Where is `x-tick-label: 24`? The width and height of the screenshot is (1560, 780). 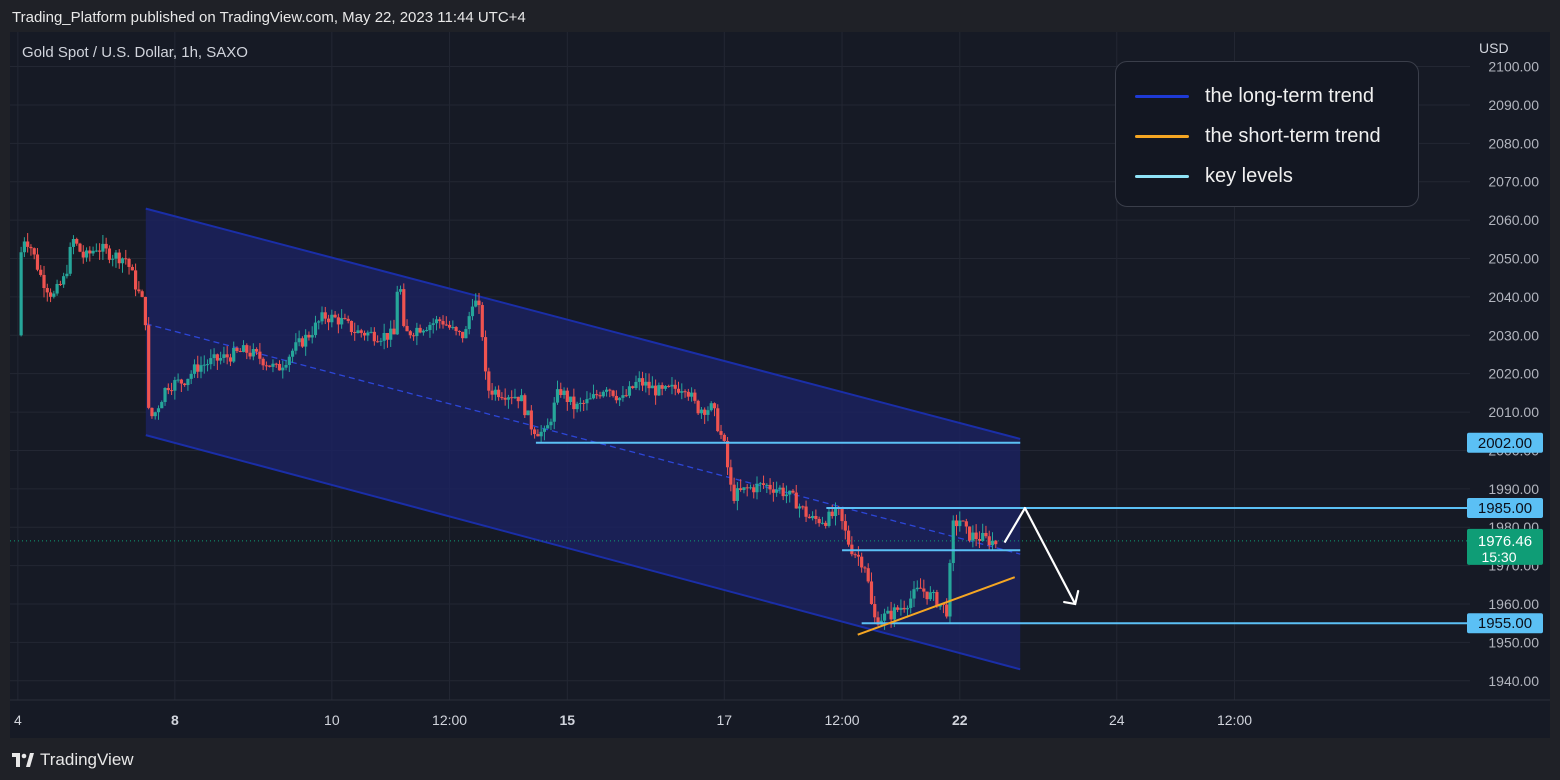
x-tick-label: 24 is located at coordinates (1117, 720).